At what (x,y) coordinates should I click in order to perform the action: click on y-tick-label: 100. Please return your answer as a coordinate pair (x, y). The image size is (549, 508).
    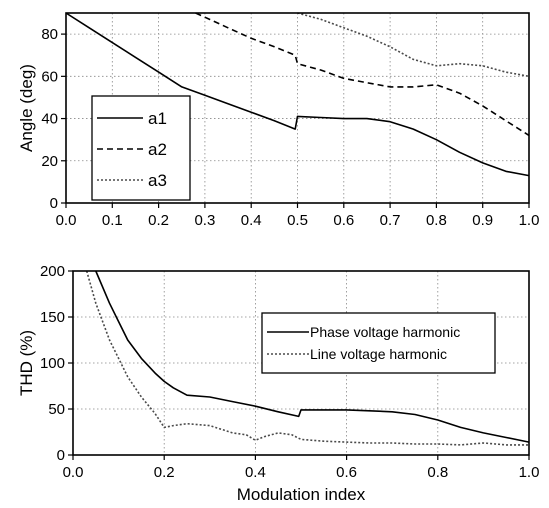
    Looking at the image, I should click on (52, 363).